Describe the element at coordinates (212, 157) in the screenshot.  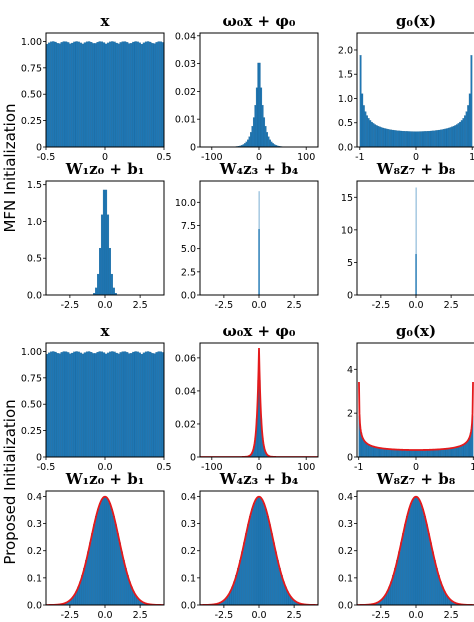
I see `x-tick-label: -100` at that location.